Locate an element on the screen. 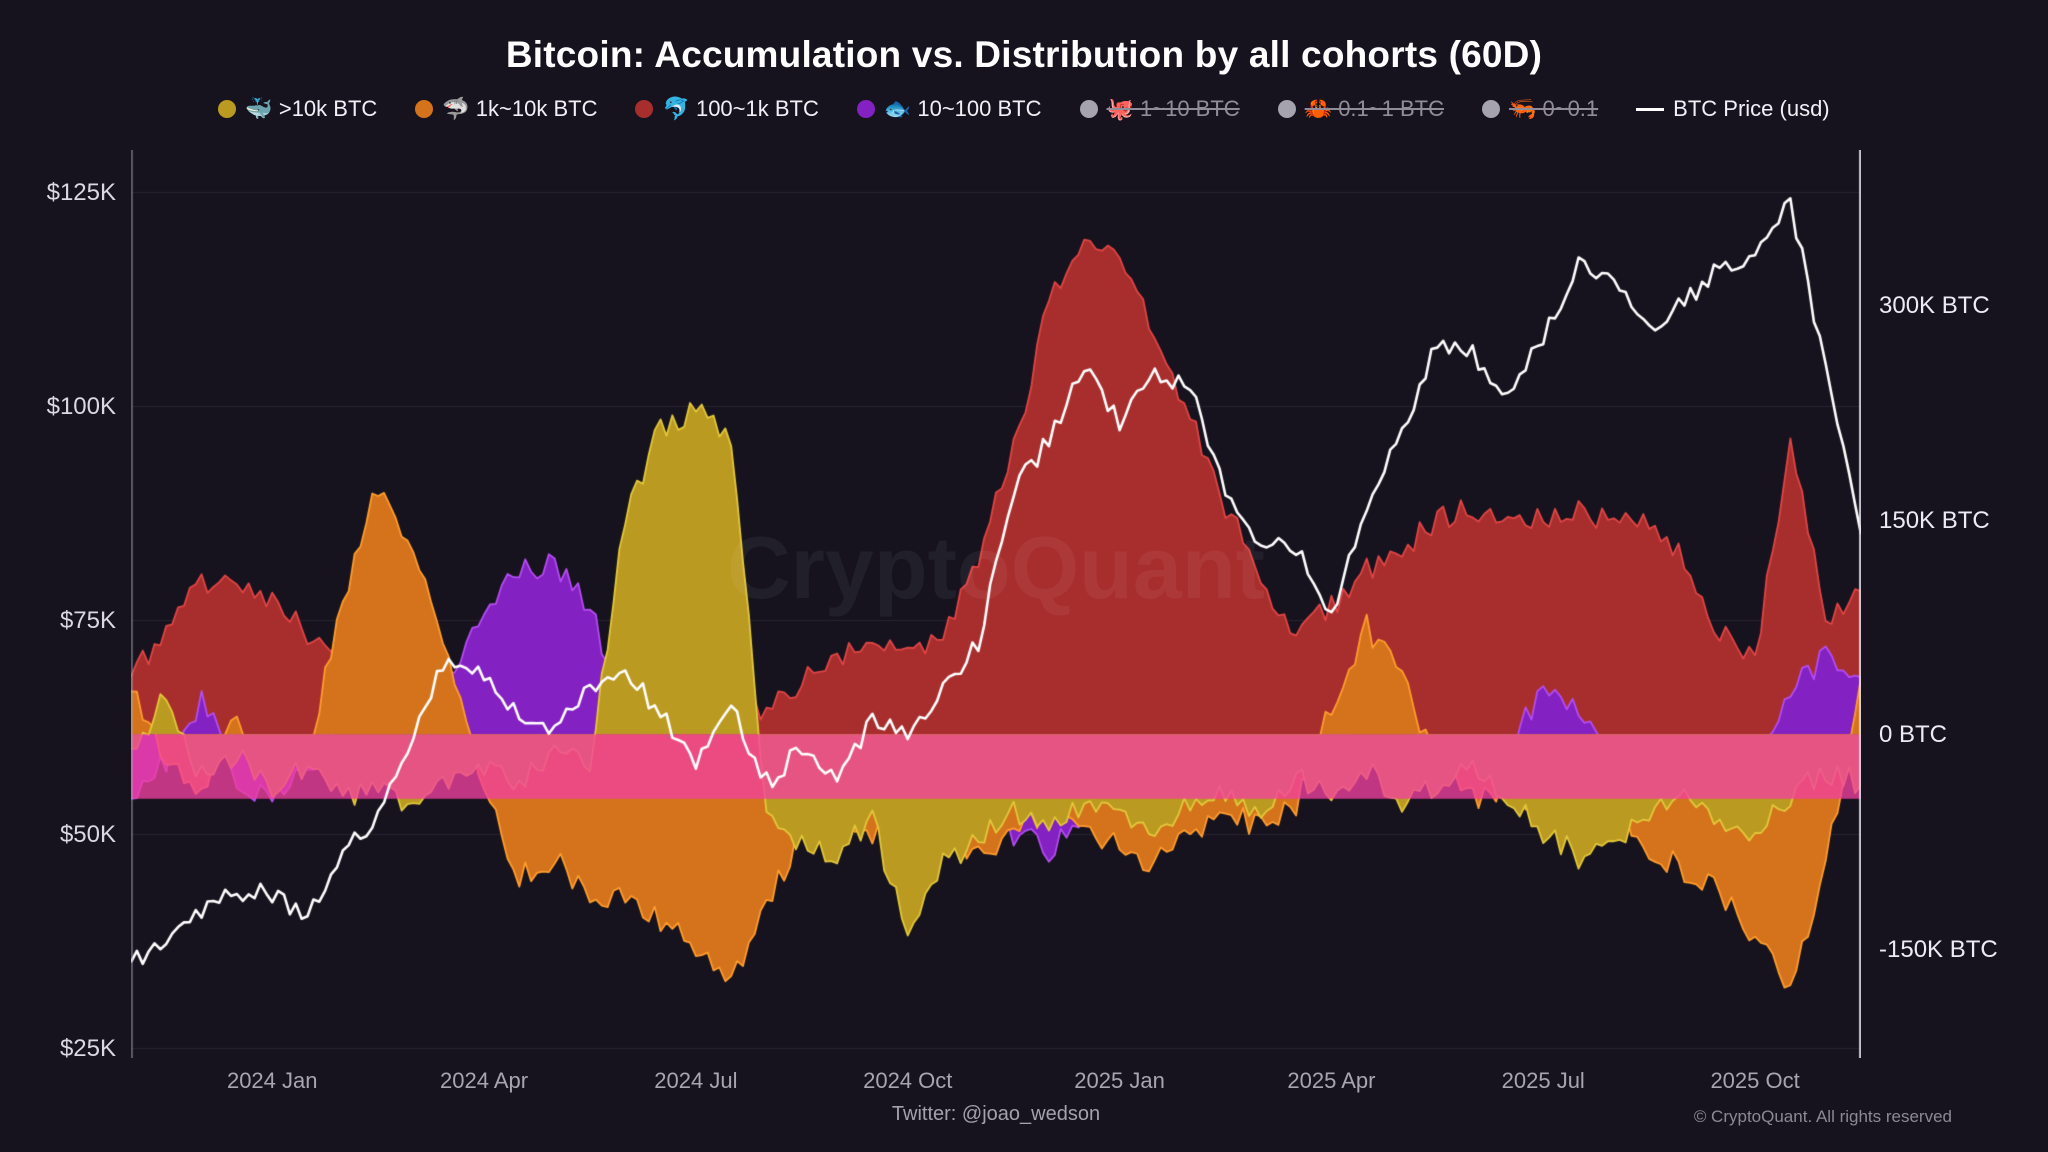  legend-label: 🐬 100~1k BTC is located at coordinates (740, 108).